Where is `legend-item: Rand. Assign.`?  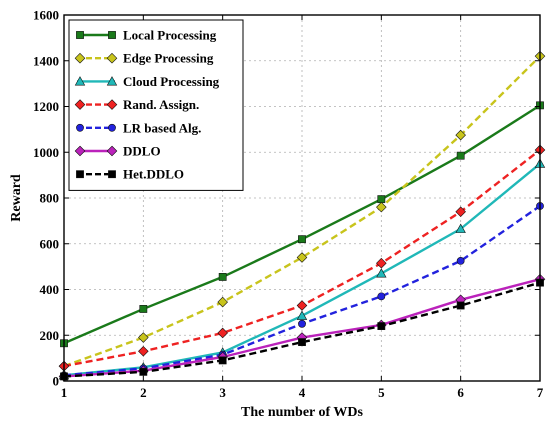
legend-item: Rand. Assign. is located at coordinates (136, 104).